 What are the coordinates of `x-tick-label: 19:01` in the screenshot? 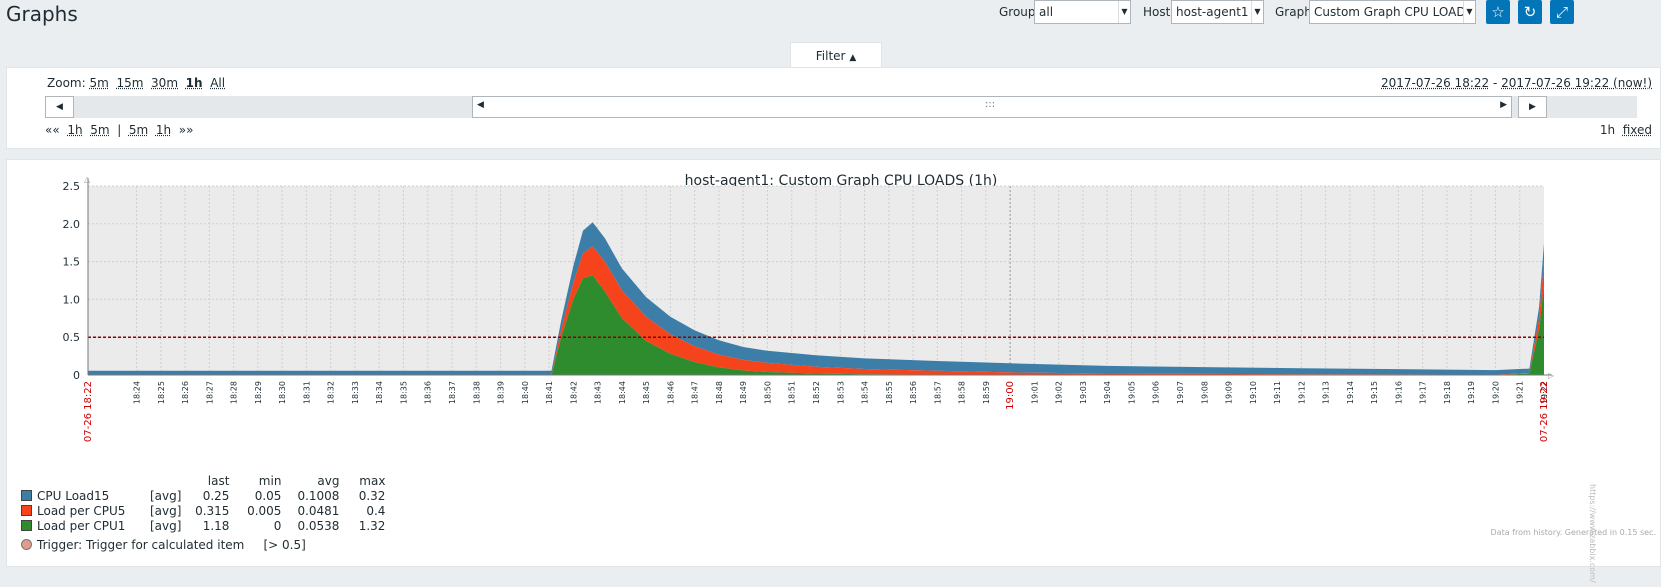 It's located at (1034, 392).